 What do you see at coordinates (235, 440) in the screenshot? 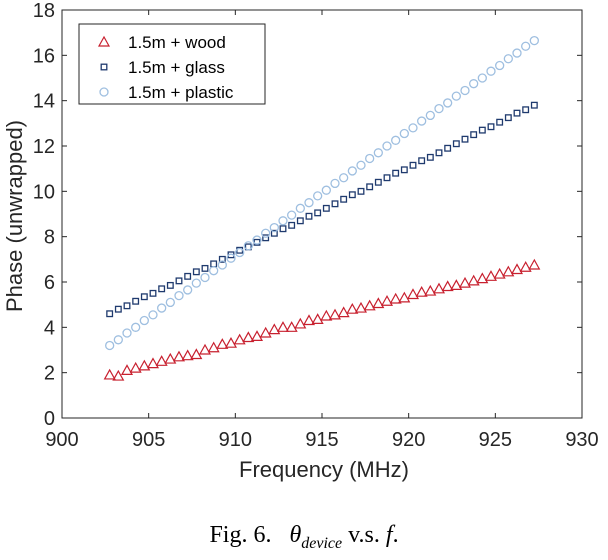
I see `x-tick-label: 910` at bounding box center [235, 440].